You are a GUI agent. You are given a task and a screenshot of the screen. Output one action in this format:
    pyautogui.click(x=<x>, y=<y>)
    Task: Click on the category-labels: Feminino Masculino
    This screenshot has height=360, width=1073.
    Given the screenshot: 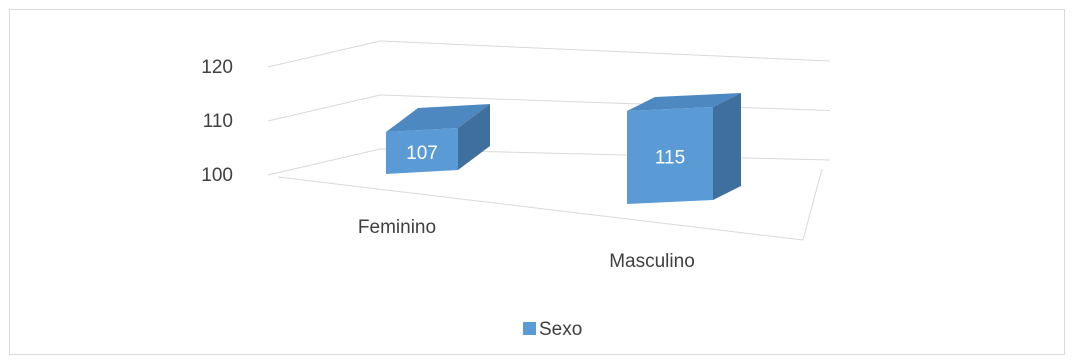 What is the action you would take?
    pyautogui.click(x=526, y=244)
    